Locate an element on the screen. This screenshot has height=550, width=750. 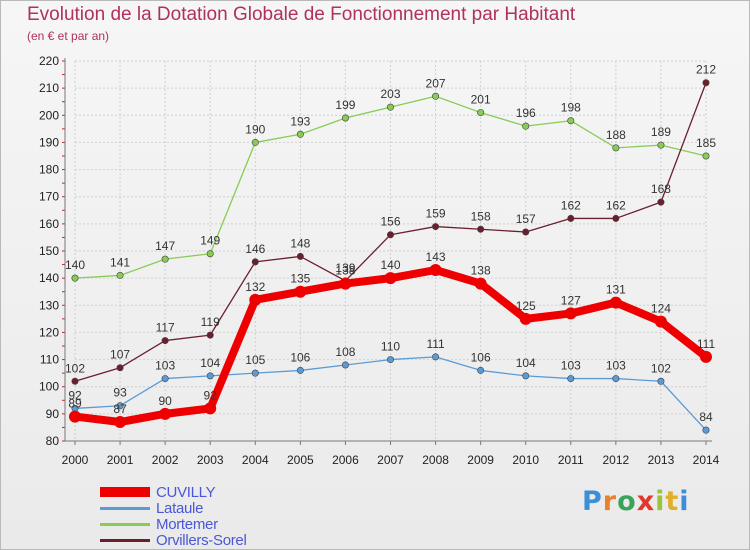
data-label: 102 is located at coordinates (75, 368).